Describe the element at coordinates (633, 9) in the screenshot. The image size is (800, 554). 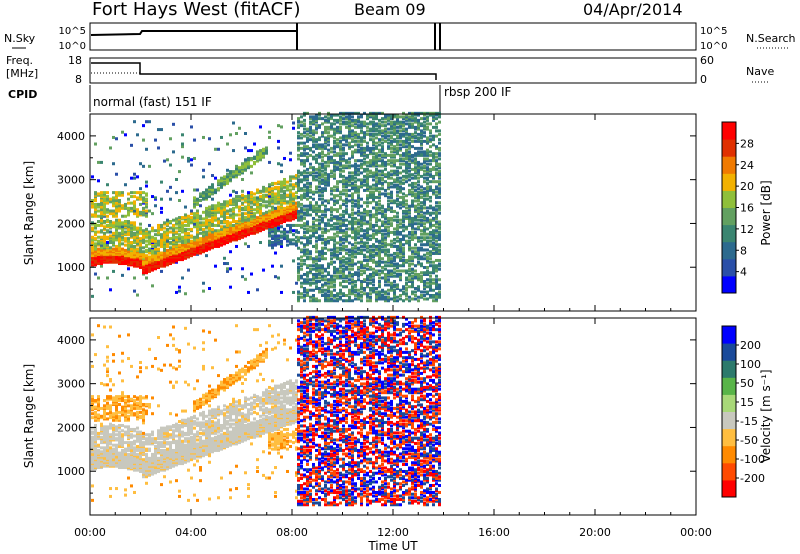
I see `date-title: 04/Apr/2014` at that location.